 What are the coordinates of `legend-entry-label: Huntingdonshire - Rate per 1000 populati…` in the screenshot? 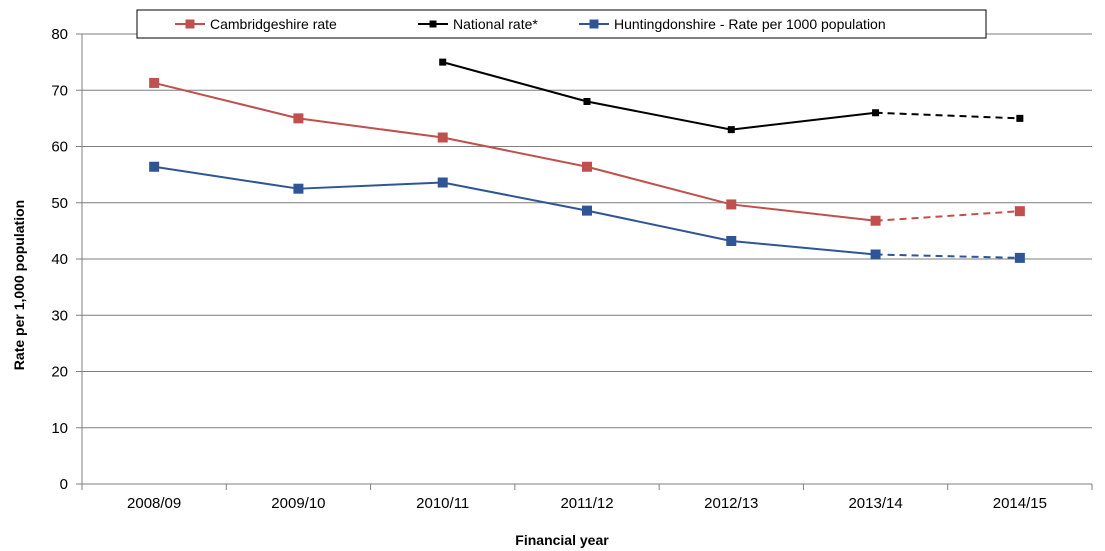 It's located at (750, 24).